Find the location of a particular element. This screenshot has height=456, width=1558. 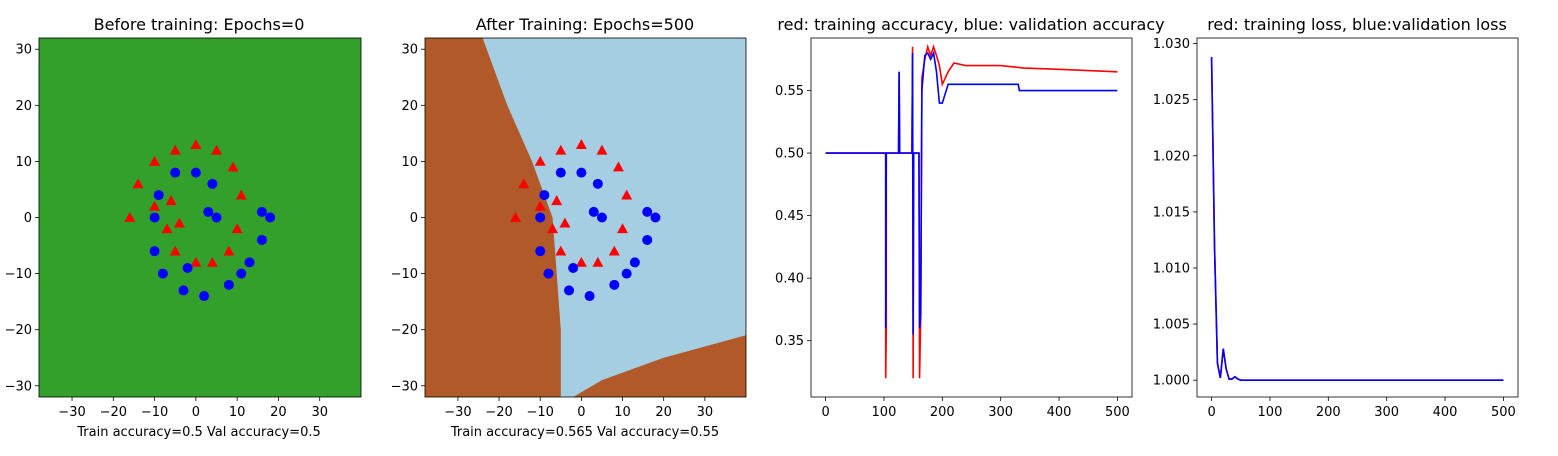

decision-region-brown-bottom is located at coordinates (659, 366).